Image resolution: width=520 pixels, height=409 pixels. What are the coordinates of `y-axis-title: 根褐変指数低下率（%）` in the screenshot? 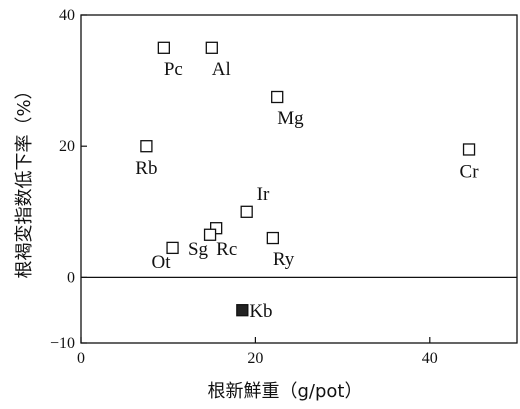 It's located at (24, 179).